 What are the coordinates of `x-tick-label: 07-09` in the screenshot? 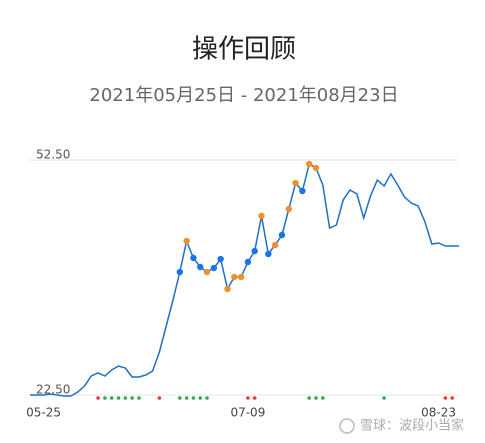 It's located at (247, 413).